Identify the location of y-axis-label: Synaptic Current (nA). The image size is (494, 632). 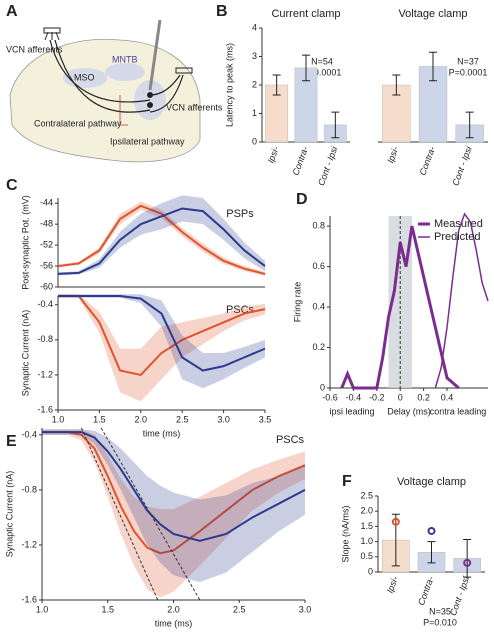
(9, 514).